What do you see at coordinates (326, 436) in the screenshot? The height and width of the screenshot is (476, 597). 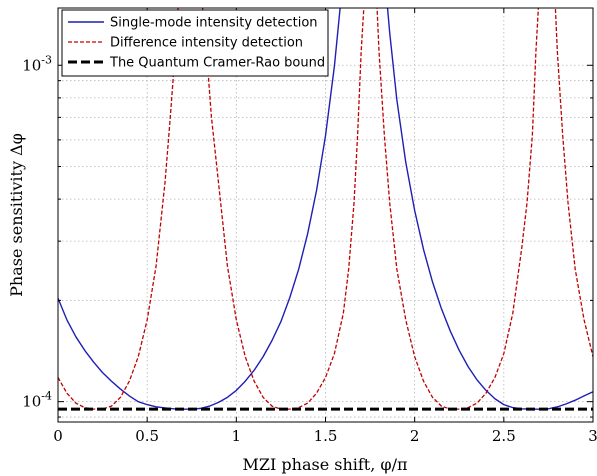 I see `x-tick-label: 1.5` at bounding box center [326, 436].